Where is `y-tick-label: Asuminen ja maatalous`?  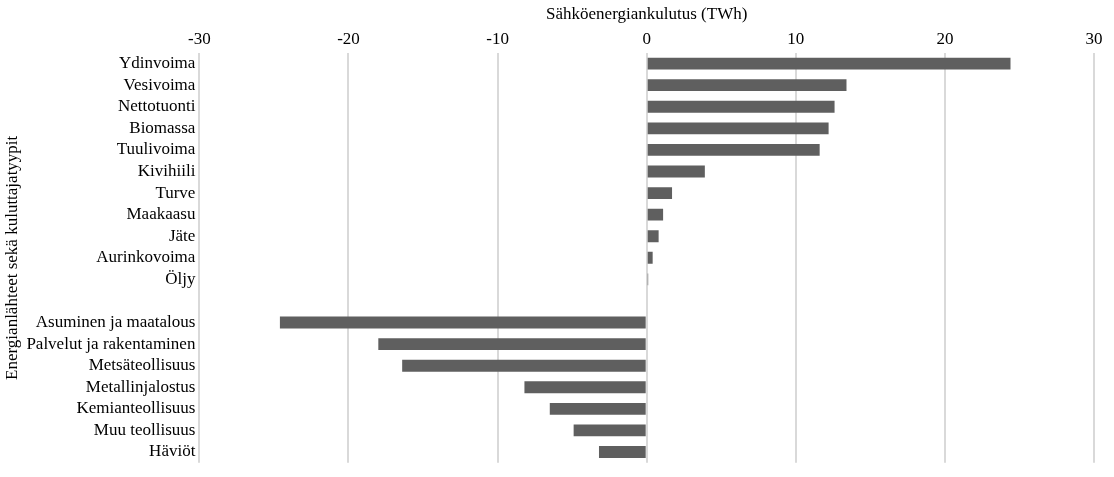 y-tick-label: Asuminen ja maatalous is located at coordinates (115, 322).